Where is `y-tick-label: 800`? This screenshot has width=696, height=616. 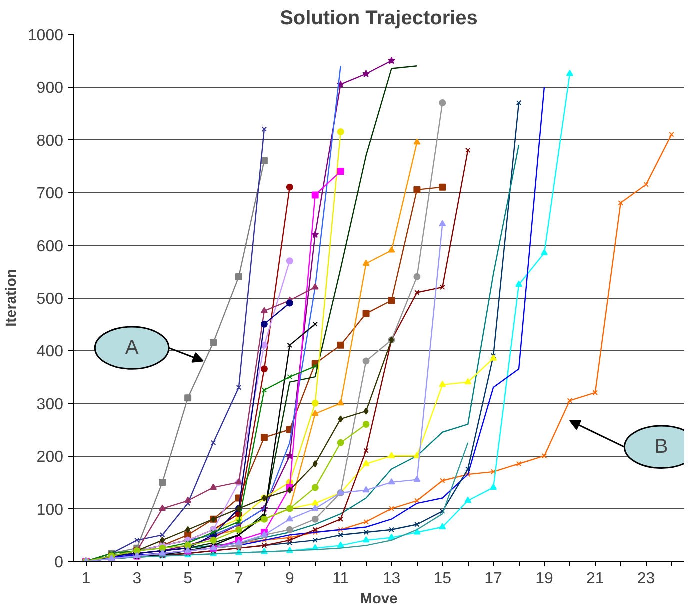 y-tick-label: 800 is located at coordinates (50, 141).